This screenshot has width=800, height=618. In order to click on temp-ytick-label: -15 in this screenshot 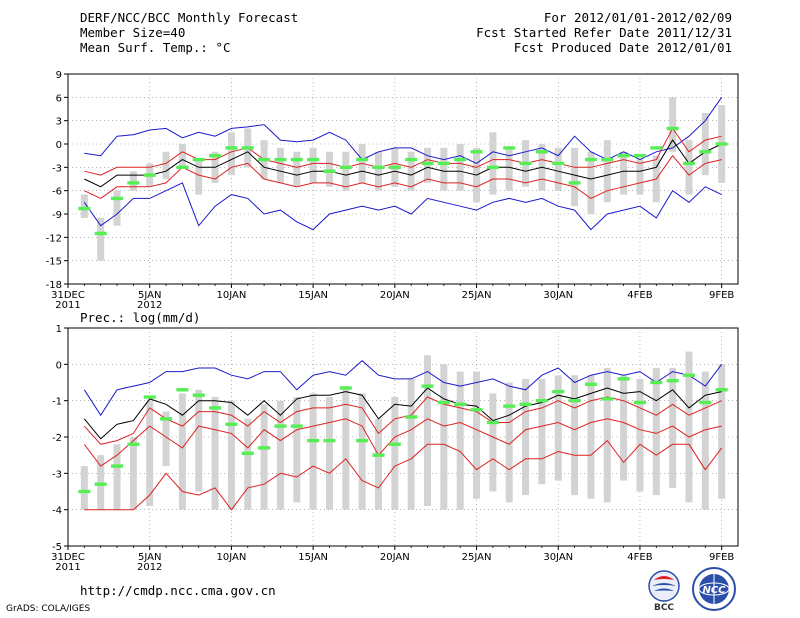, I will do `click(54, 262)`.